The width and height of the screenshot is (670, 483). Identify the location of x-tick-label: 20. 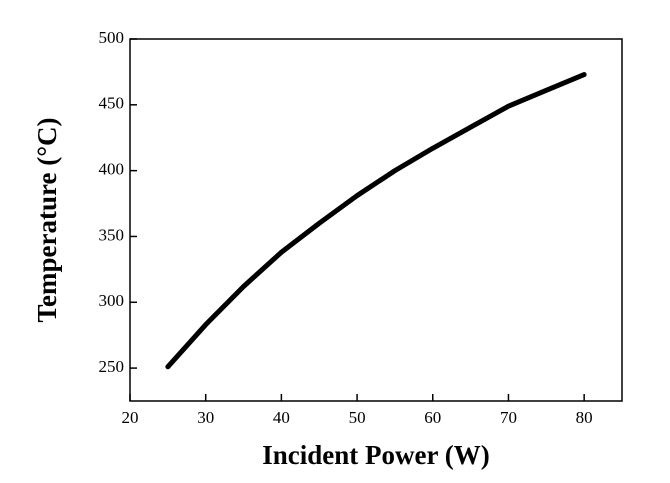
(130, 417).